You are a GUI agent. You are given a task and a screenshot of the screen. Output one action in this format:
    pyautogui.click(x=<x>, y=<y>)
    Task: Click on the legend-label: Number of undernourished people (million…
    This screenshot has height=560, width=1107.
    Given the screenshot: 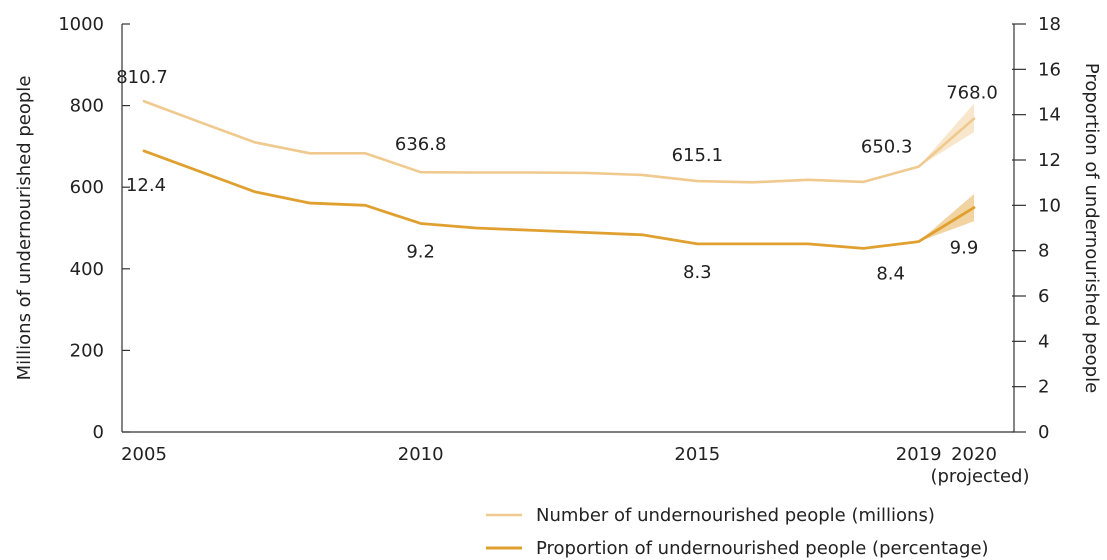 What is the action you would take?
    pyautogui.click(x=735, y=515)
    